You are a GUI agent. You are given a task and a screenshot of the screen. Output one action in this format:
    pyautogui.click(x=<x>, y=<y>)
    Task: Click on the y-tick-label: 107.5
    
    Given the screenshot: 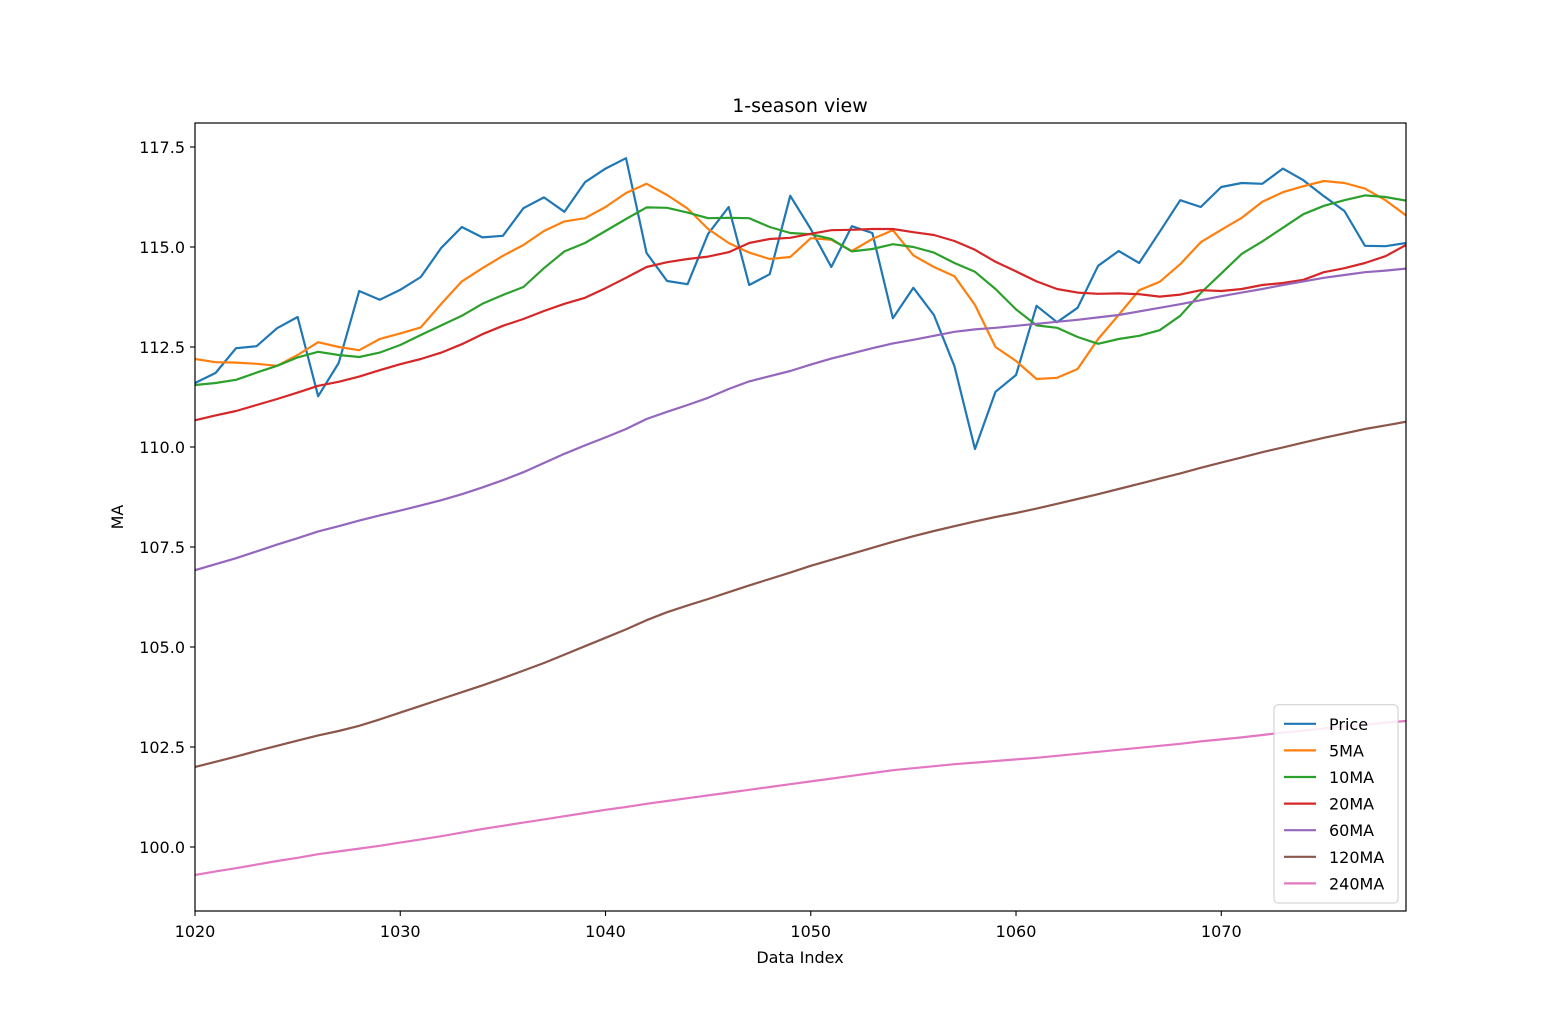 What is the action you would take?
    pyautogui.click(x=162, y=547)
    